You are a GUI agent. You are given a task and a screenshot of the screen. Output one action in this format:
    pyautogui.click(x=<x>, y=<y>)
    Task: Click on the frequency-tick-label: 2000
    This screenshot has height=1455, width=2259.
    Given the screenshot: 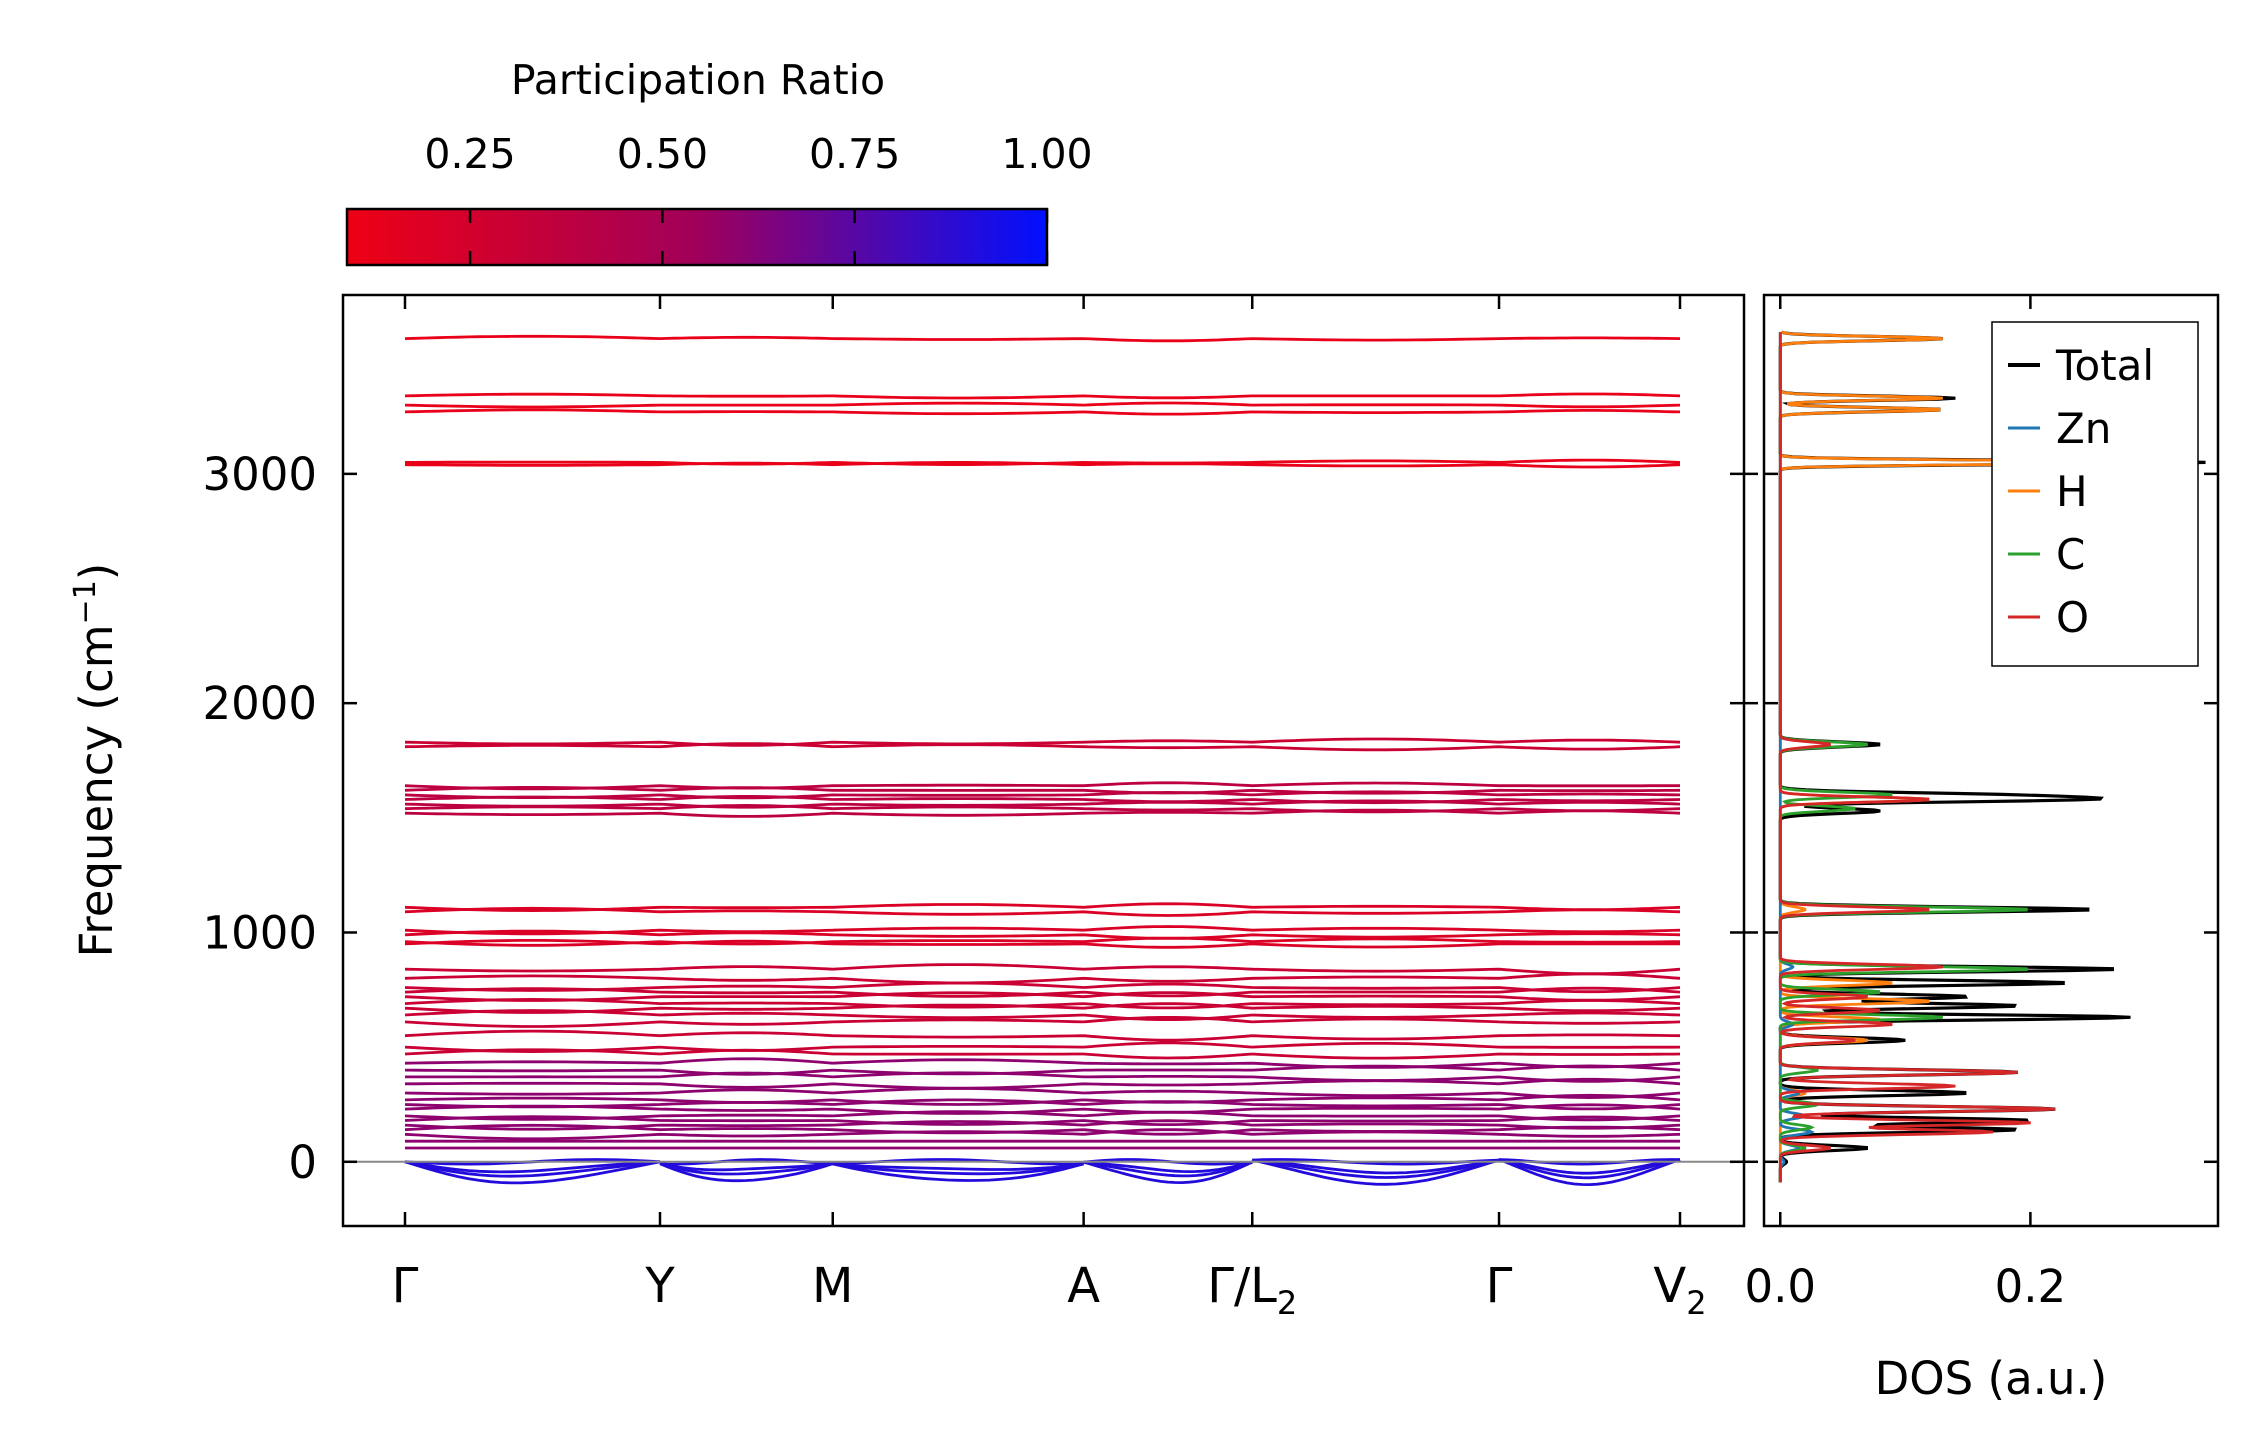 What is the action you would take?
    pyautogui.click(x=259, y=703)
    